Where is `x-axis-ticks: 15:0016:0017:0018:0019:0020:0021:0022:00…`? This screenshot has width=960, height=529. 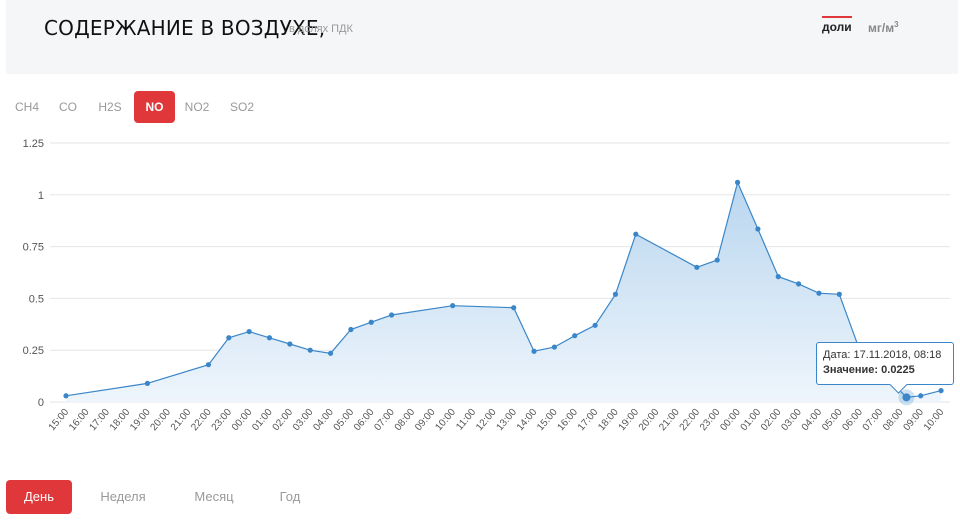 x-axis-ticks: 15:0016:0017:0018:0019:0020:0021:0022:00… is located at coordinates (497, 420).